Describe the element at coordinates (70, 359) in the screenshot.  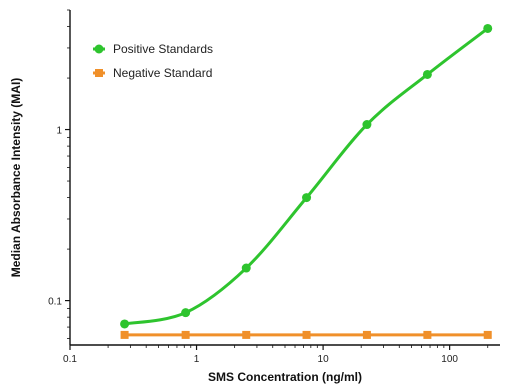
I see `x-tick-label: 0.1` at that location.